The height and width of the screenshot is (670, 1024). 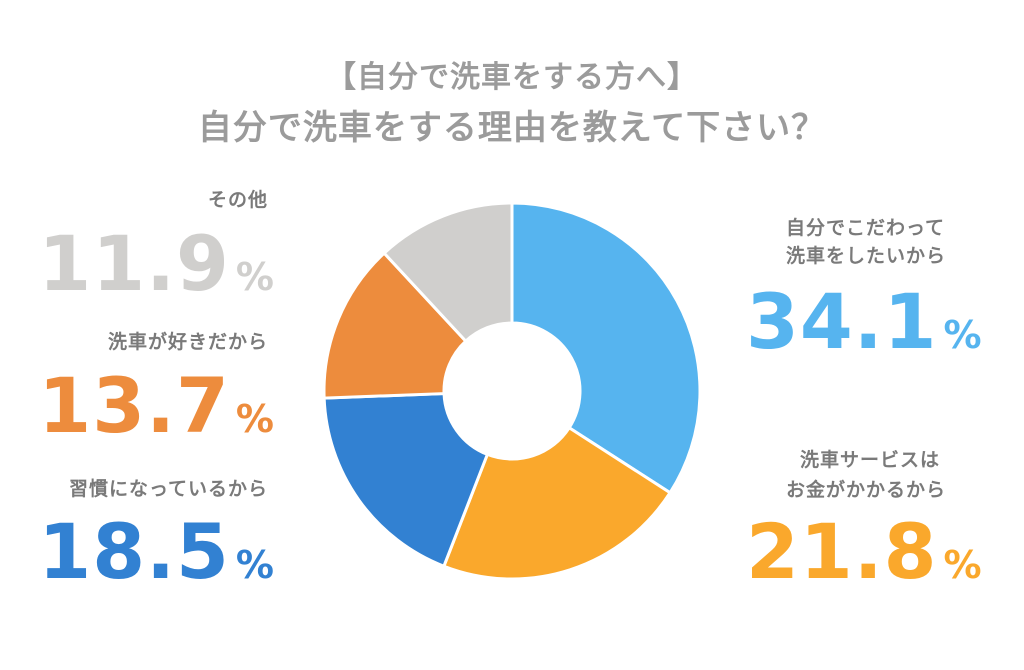 I want to click on slice-habit, so click(x=406, y=480).